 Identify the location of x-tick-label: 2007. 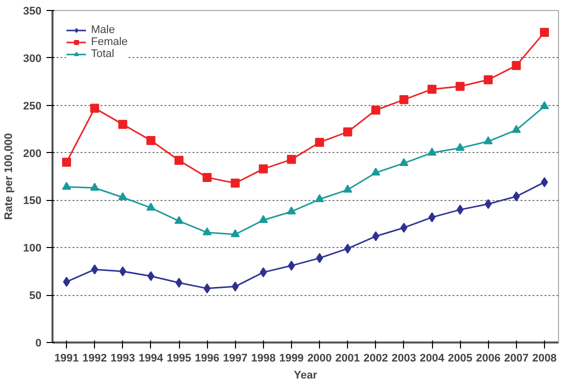
(516, 358).